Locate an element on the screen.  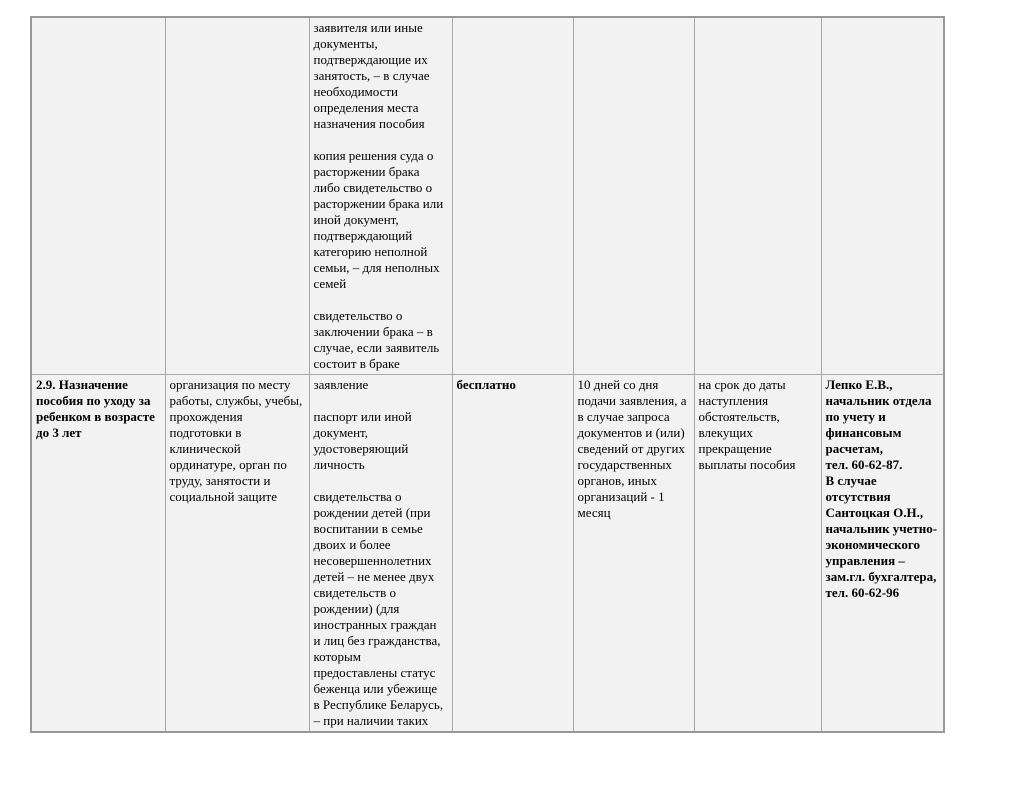
cell-responsible is located at coordinates (882, 195).